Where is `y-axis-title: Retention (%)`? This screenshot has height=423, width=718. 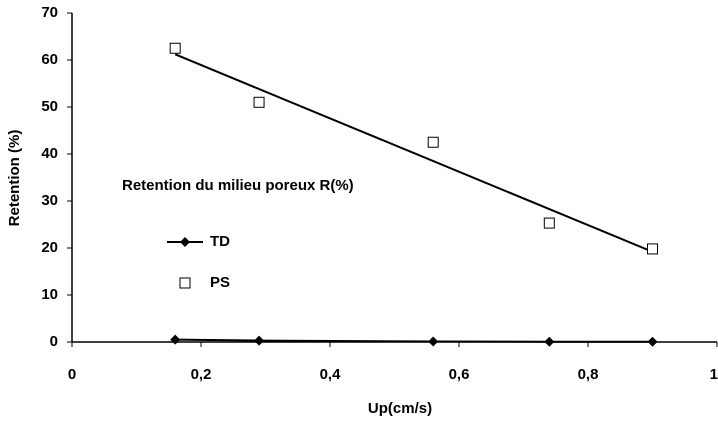 y-axis-title: Retention (%) is located at coordinates (14, 178).